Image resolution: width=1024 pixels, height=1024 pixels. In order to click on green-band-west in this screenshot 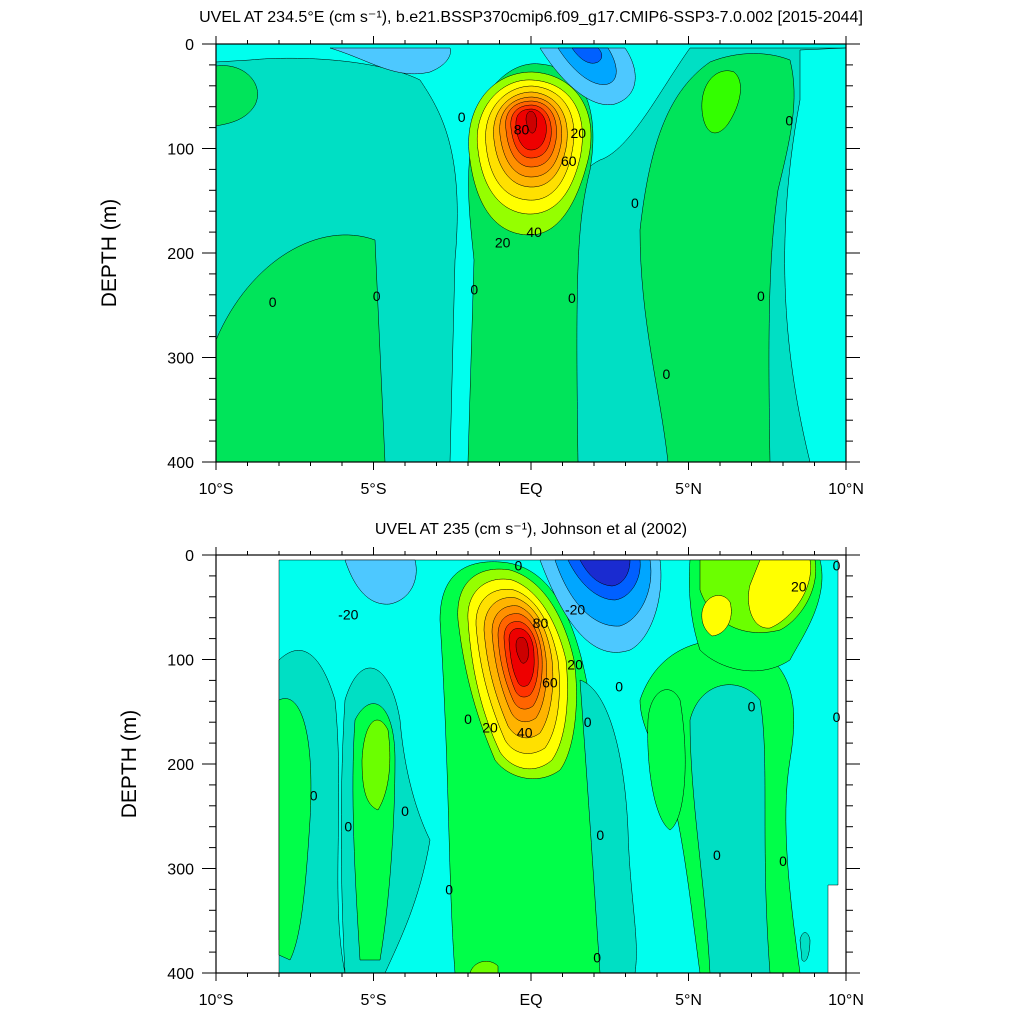, I will do `click(295, 829)`.